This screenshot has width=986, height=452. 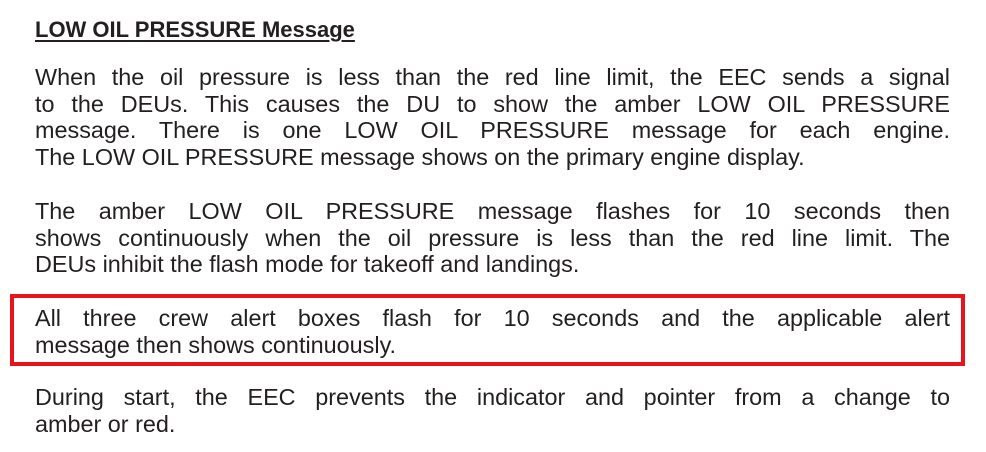 What do you see at coordinates (195, 29) in the screenshot?
I see `section-heading: LOW OIL PRESSURE Message` at bounding box center [195, 29].